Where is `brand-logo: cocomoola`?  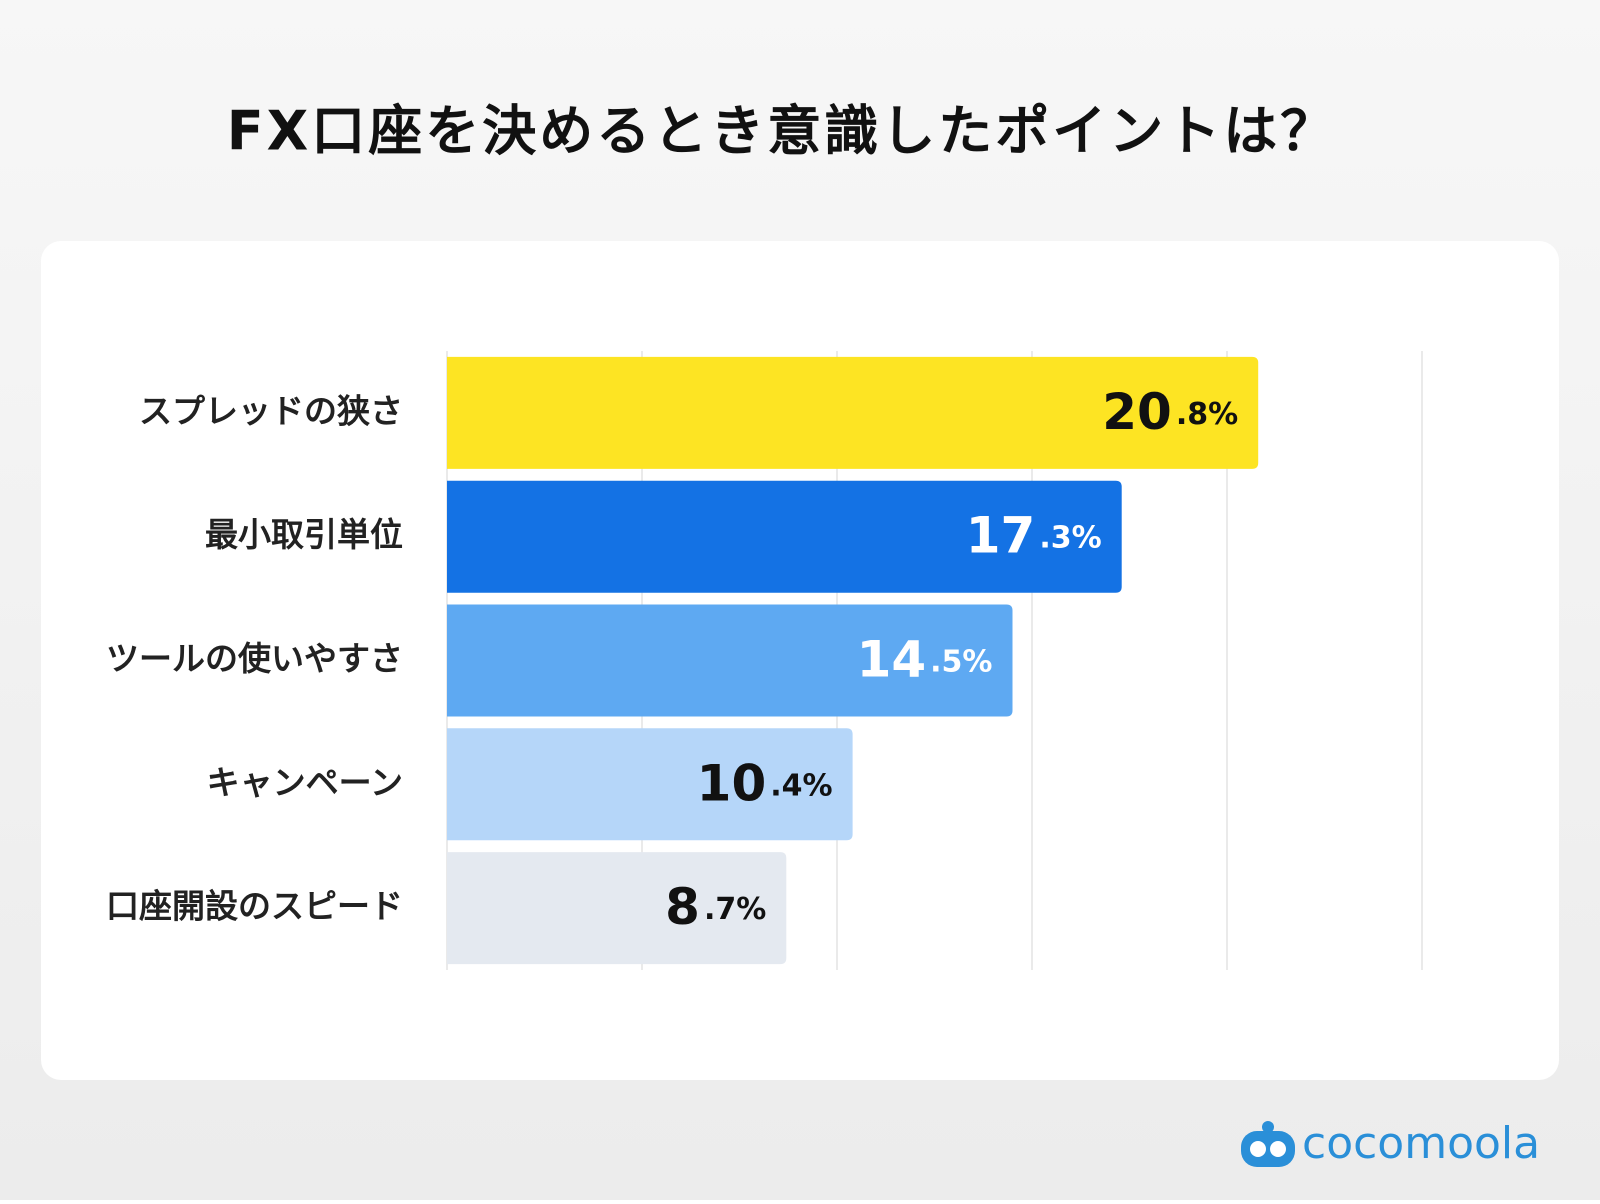 brand-logo: cocomoola is located at coordinates (1390, 1143).